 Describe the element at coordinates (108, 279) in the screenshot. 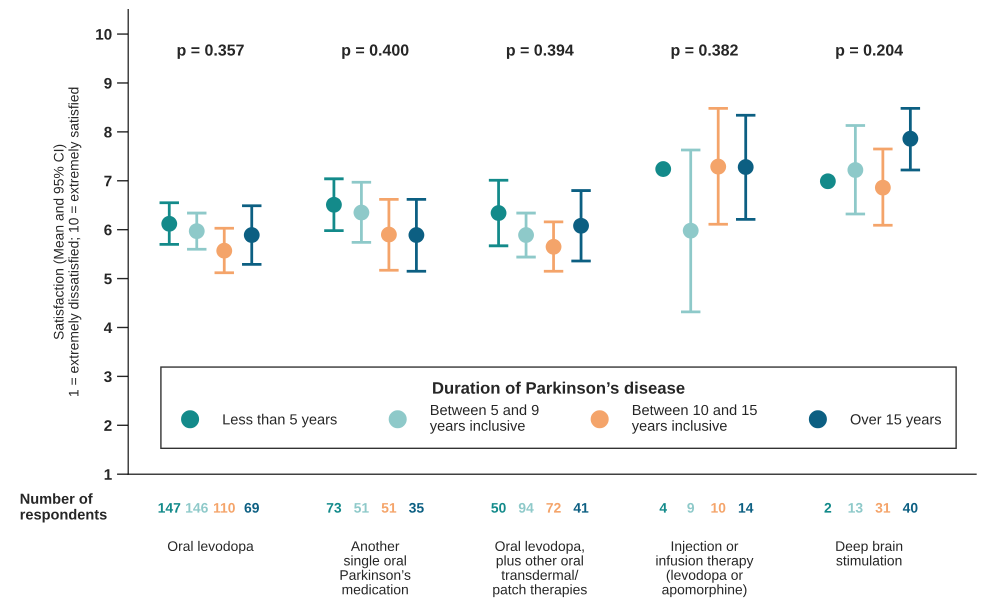

I see `y-tick-label: 5` at that location.